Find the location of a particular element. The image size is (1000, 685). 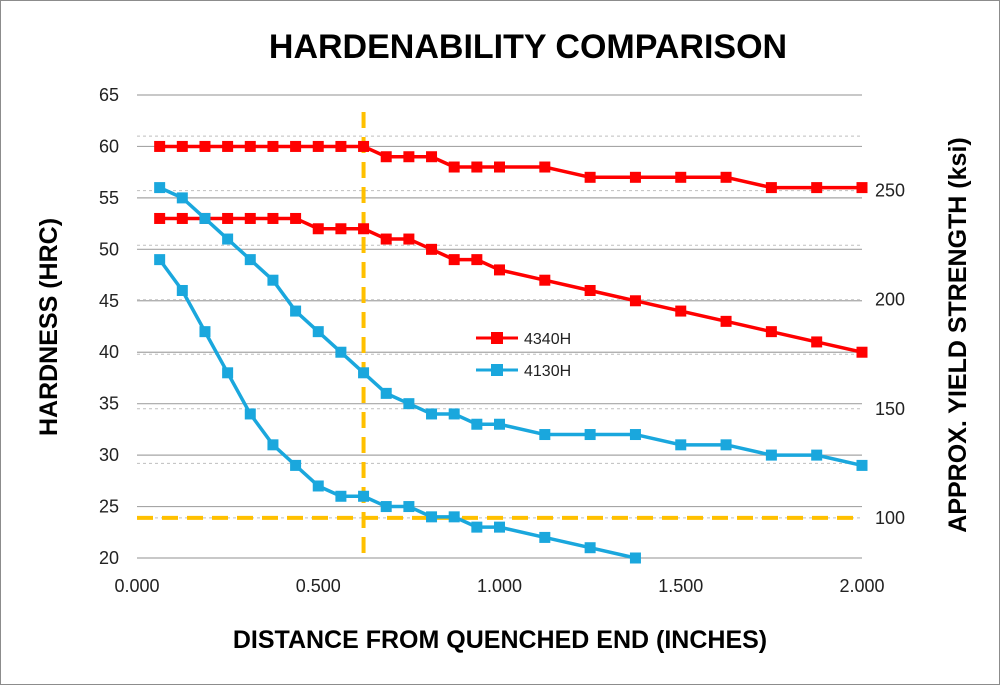

y-tick-label: 50 is located at coordinates (109, 249).